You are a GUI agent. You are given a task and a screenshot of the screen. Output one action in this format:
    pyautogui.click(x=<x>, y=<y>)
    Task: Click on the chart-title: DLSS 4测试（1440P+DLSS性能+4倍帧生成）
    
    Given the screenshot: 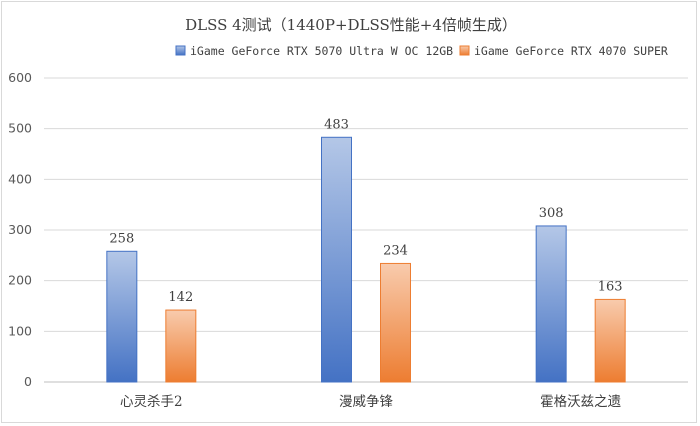 What is the action you would take?
    pyautogui.click(x=351, y=25)
    